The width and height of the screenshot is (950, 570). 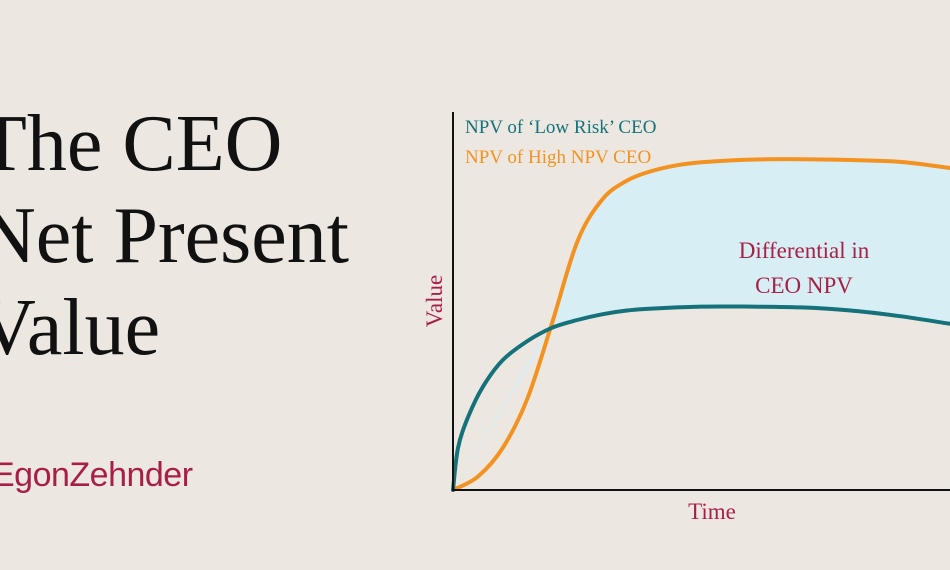 What do you see at coordinates (80, 328) in the screenshot?
I see `title-line-3: Value` at bounding box center [80, 328].